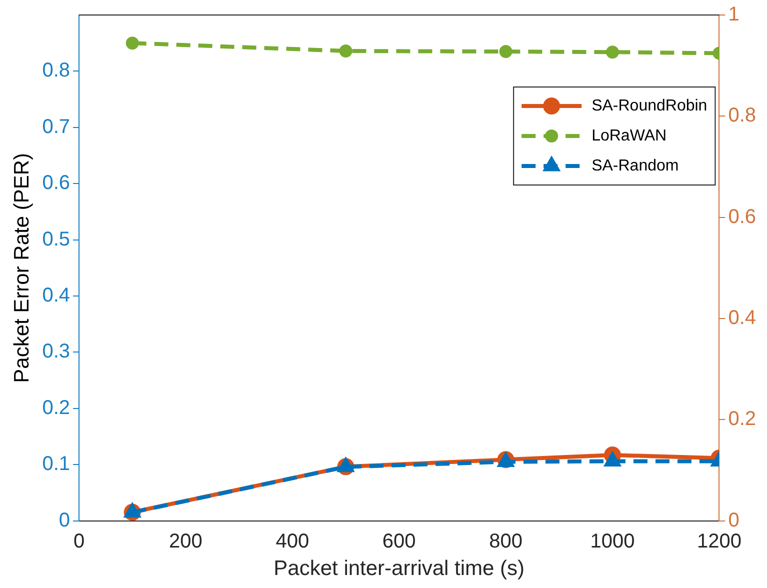 The image size is (767, 588). What do you see at coordinates (629, 135) in the screenshot?
I see `legend-label: LoRaWAN` at bounding box center [629, 135].